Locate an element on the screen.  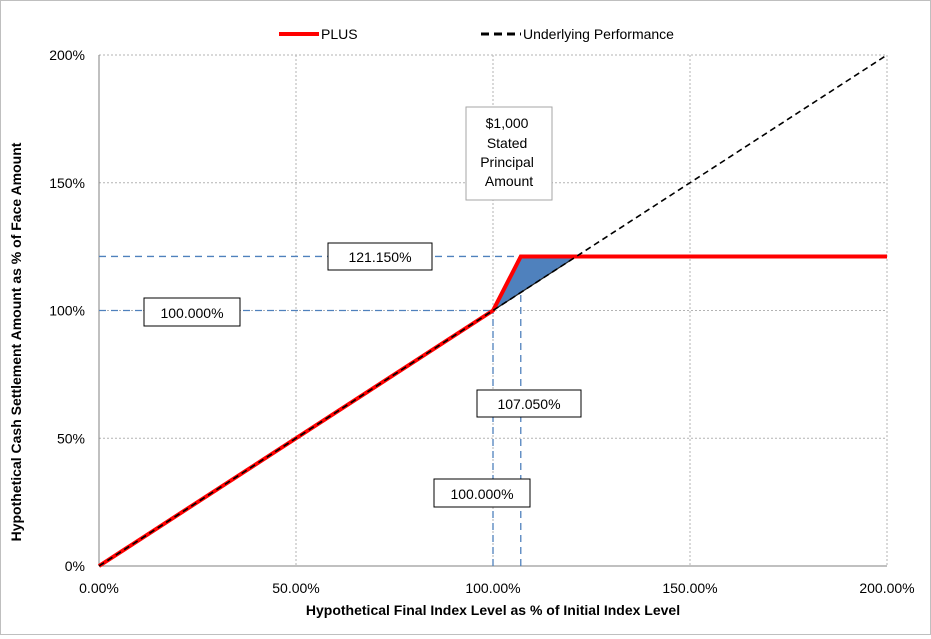
annotation-principal-line2: Stated is located at coordinates (507, 143).